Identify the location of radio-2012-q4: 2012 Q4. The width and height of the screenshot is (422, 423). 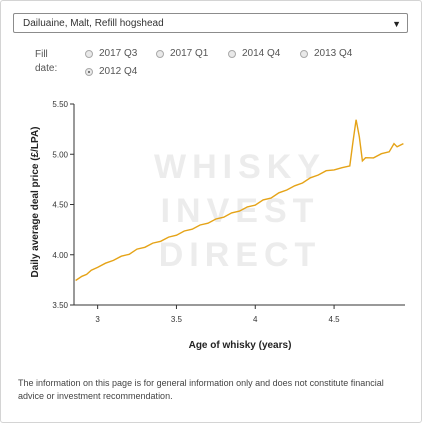
(111, 72).